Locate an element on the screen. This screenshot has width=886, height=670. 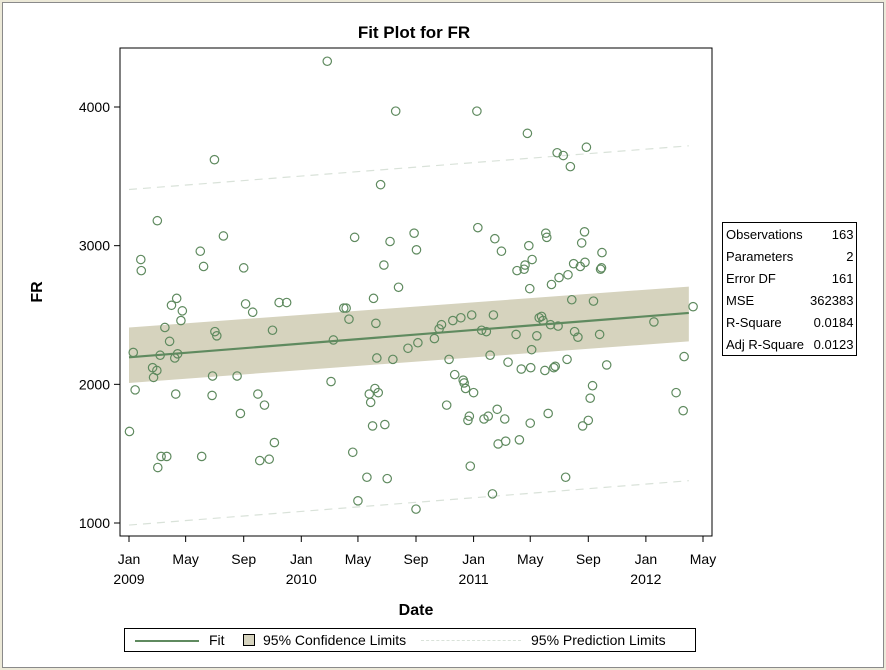
legend-prediction-swatch is located at coordinates (471, 640).